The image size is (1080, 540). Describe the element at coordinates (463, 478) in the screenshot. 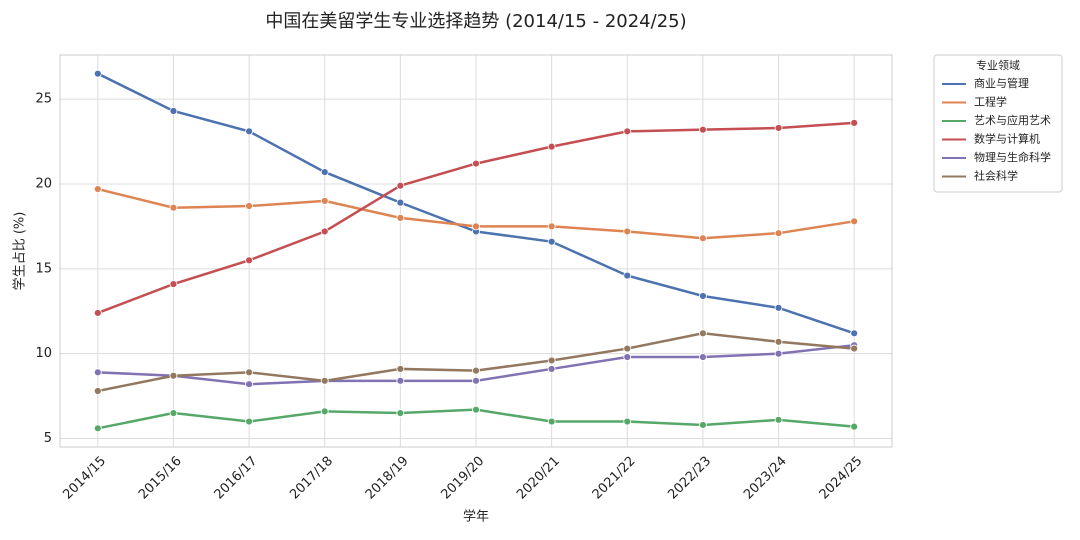

I see `x-tick-label: 2019/20` at that location.